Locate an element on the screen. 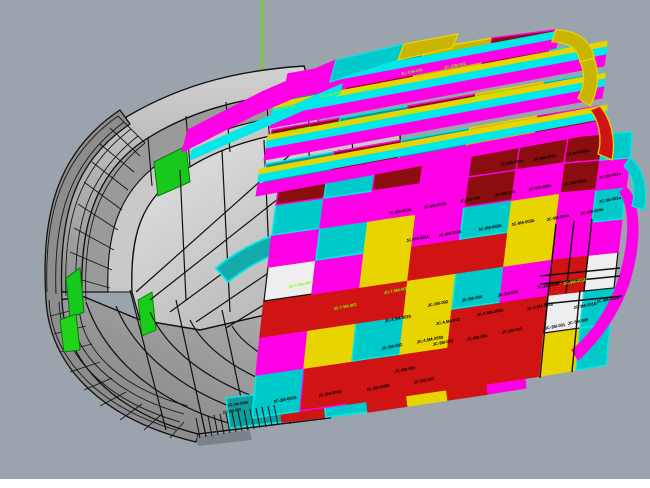  block-row-E is located at coordinates (447, 227).